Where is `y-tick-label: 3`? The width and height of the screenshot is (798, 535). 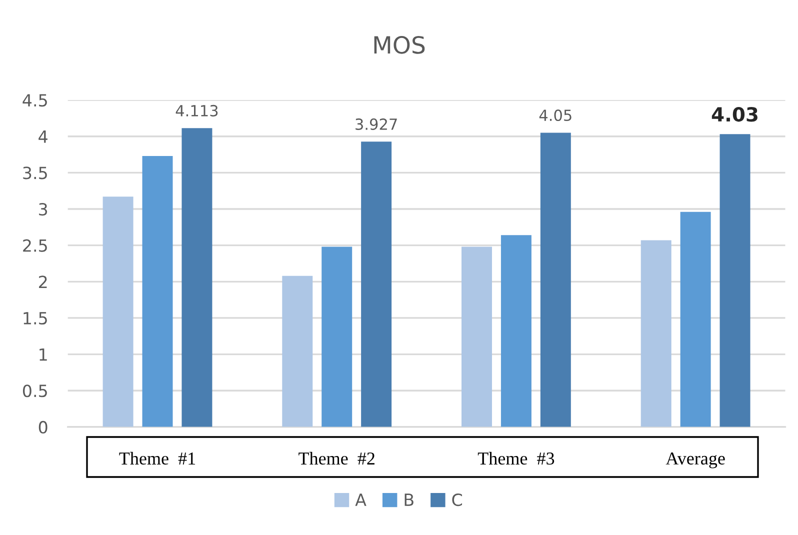
y-tick-label: 3 is located at coordinates (43, 209).